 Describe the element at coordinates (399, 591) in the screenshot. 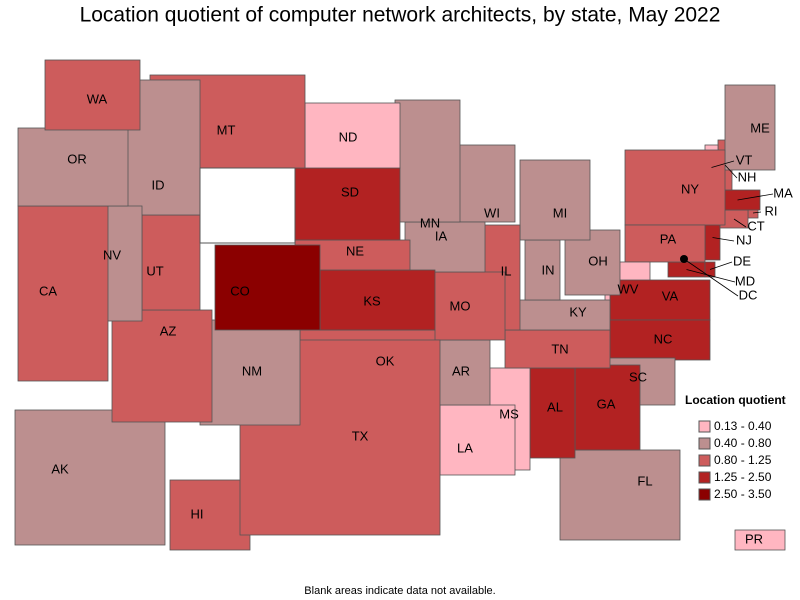

I see `footnote: Blank areas indicate data not available.` at that location.